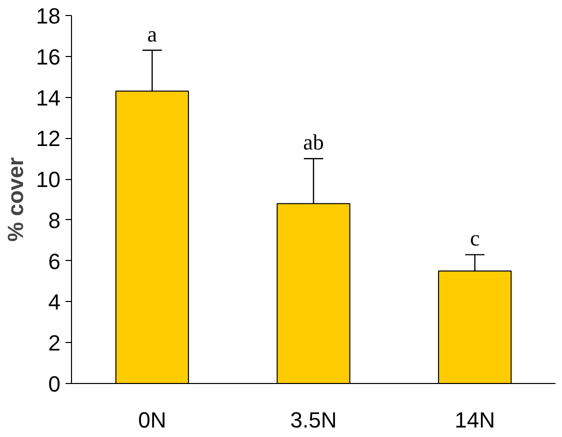 The image size is (562, 437). I want to click on y-tick-label: 18, so click(48, 16).